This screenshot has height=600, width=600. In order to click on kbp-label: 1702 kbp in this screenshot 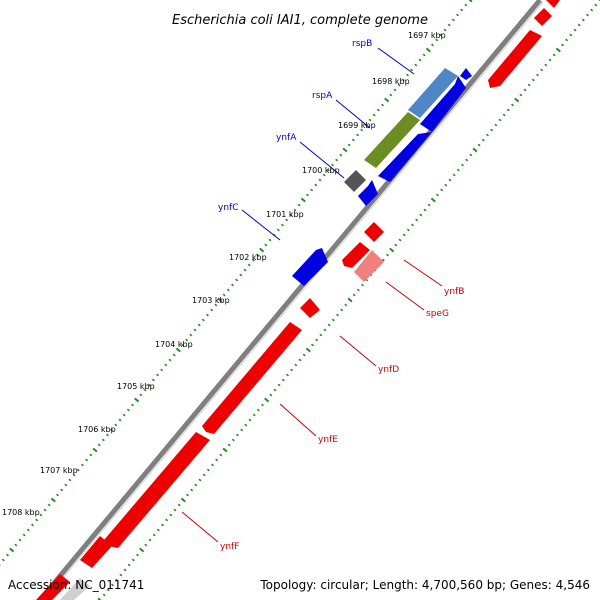, I will do `click(248, 257)`.